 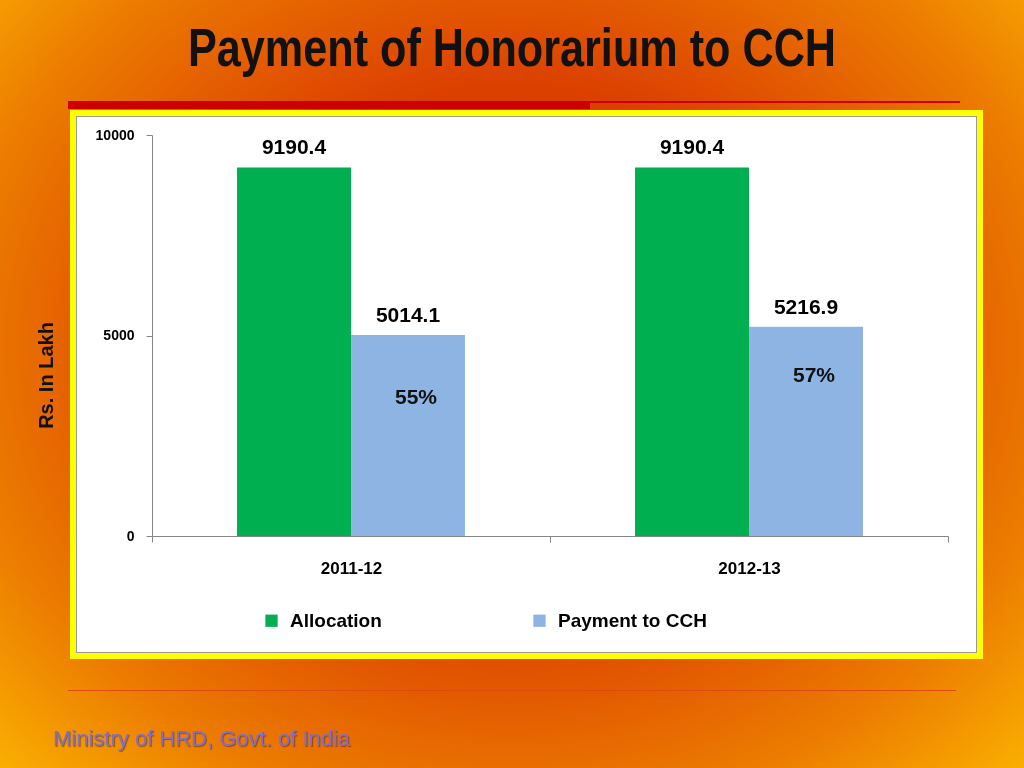 I want to click on annotation: 55%, so click(x=416, y=396).